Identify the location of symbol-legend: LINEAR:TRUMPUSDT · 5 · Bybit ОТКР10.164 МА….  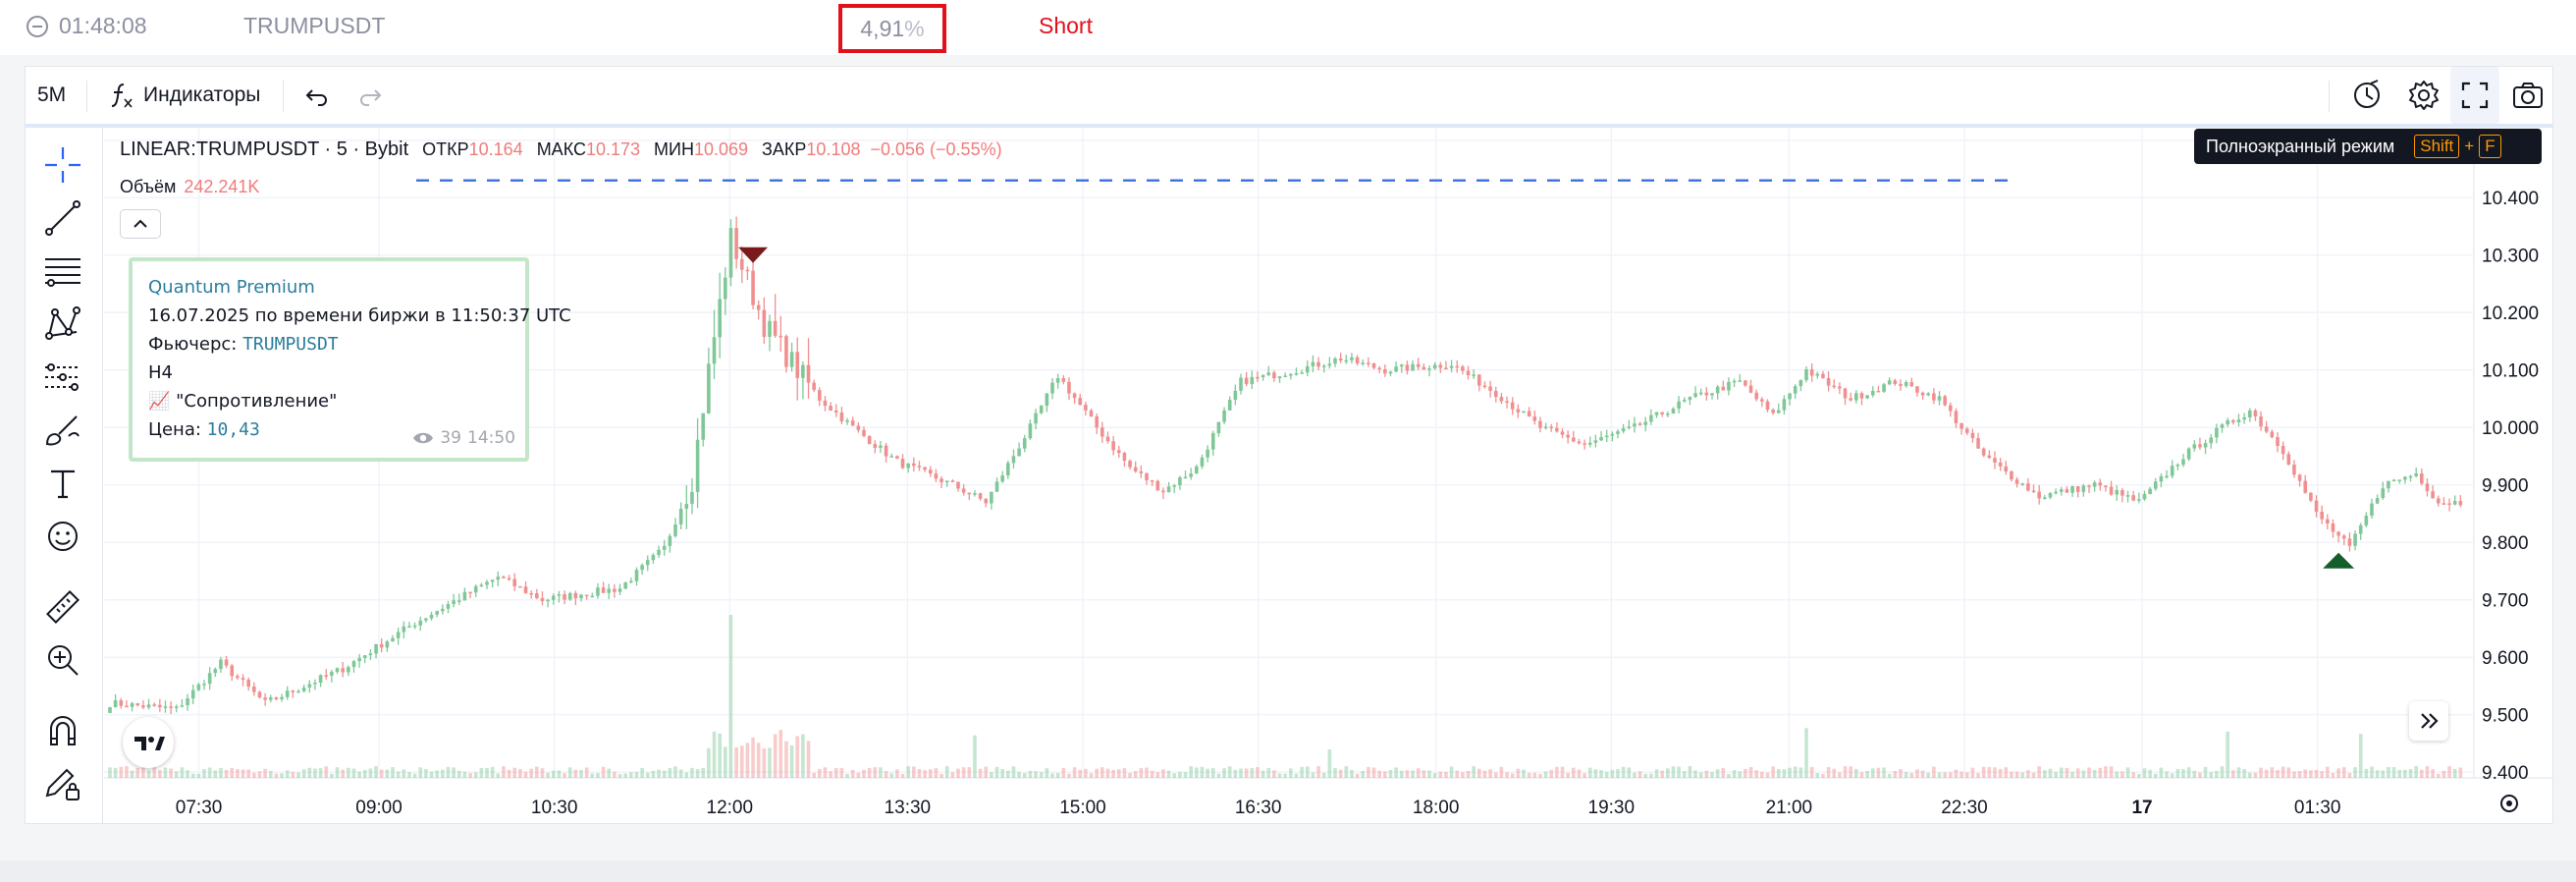
(561, 149).